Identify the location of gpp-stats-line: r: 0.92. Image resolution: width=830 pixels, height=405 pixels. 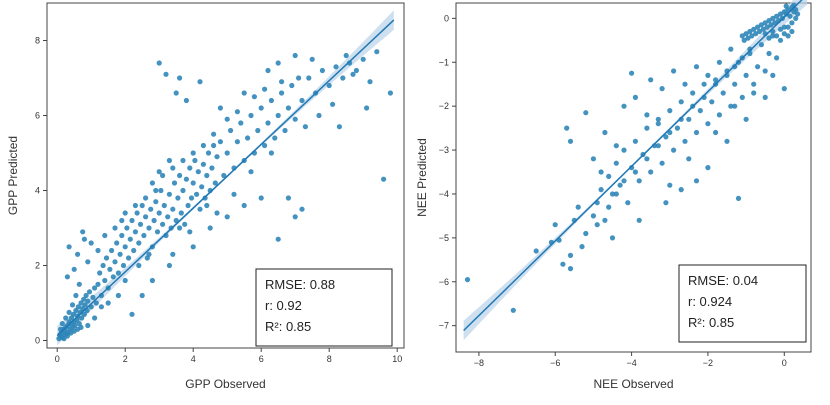
(283, 305).